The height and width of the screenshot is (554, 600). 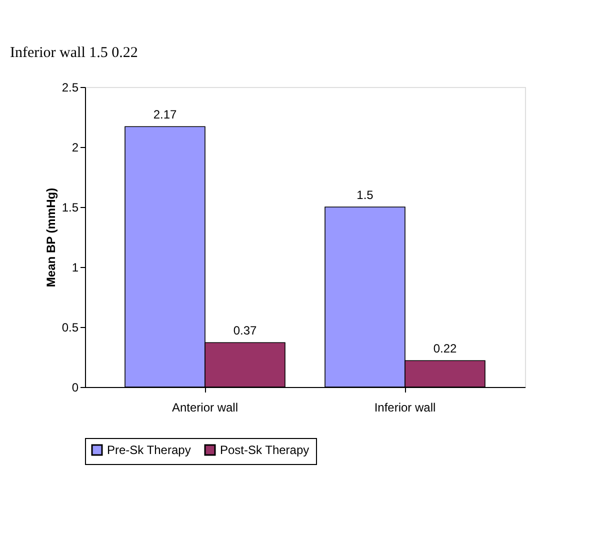 What do you see at coordinates (70, 87) in the screenshot?
I see `y-tick-label: 2.5` at bounding box center [70, 87].